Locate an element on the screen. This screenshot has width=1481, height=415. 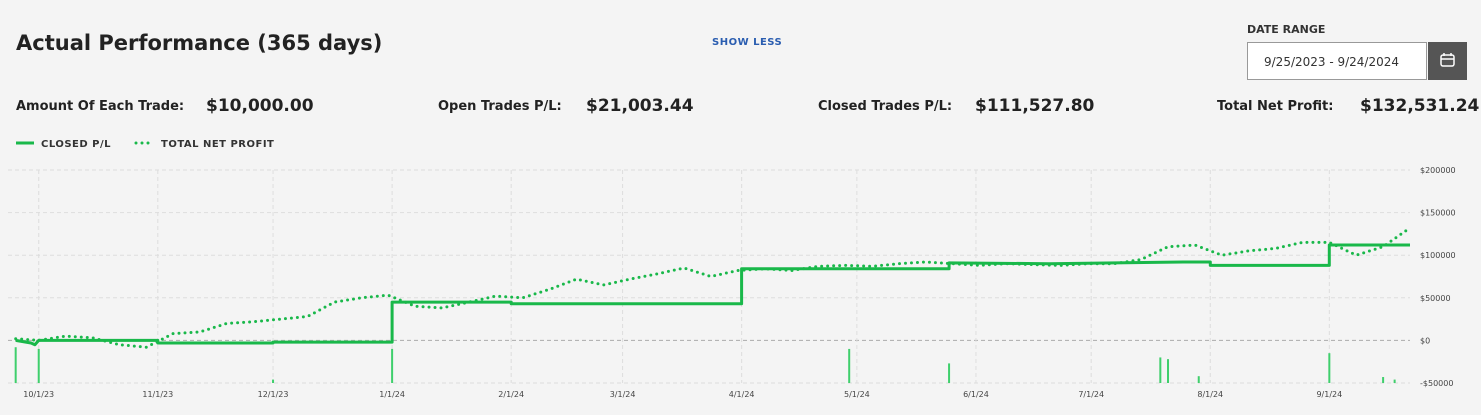
title: Actual Performance (365 days) is located at coordinates (199, 43).